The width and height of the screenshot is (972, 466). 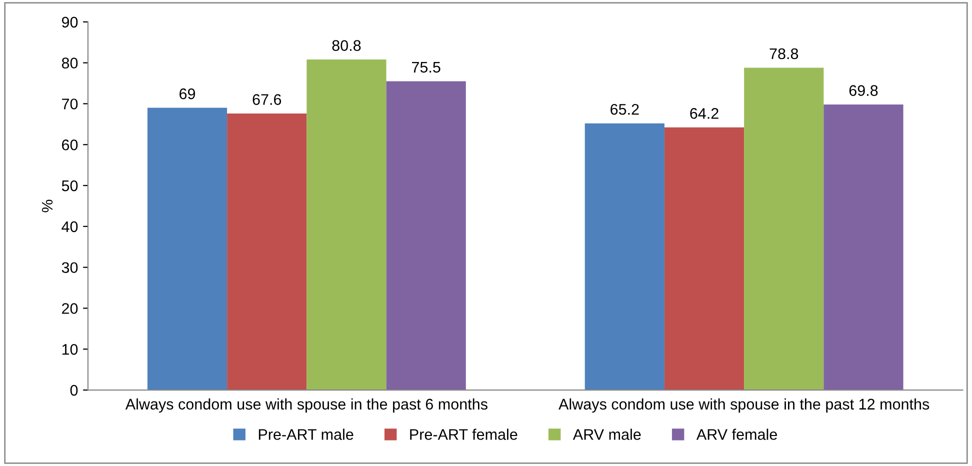 What do you see at coordinates (47, 206) in the screenshot?
I see `y-axis-title: %` at bounding box center [47, 206].